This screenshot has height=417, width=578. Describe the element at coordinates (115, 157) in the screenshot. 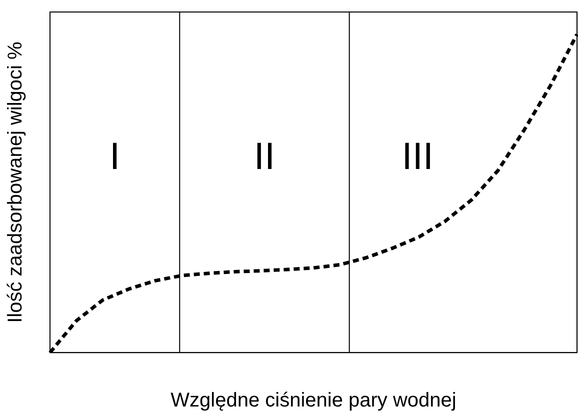

I see `annotation: I` at that location.